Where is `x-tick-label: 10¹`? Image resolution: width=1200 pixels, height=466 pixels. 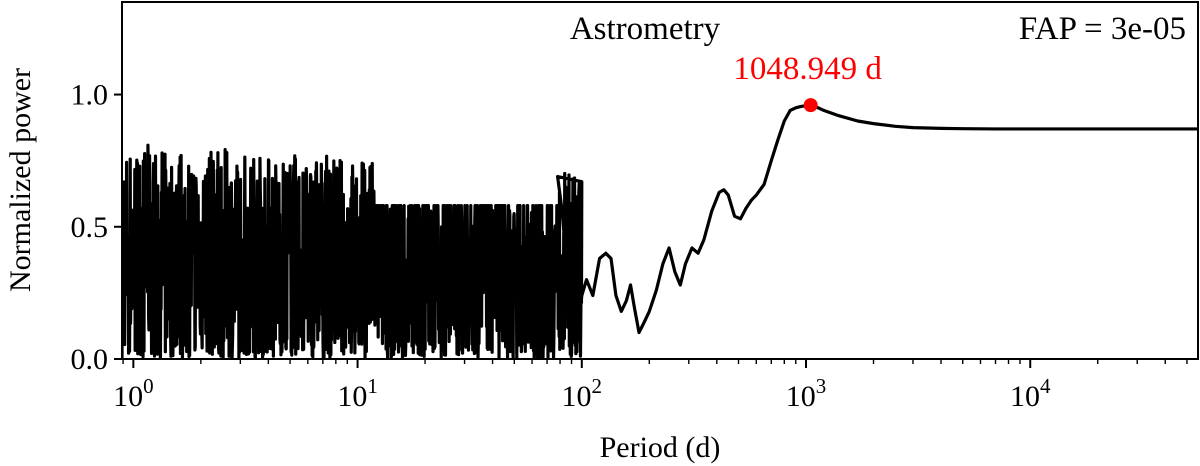
x-tick-label: 10¹ is located at coordinates (357, 393).